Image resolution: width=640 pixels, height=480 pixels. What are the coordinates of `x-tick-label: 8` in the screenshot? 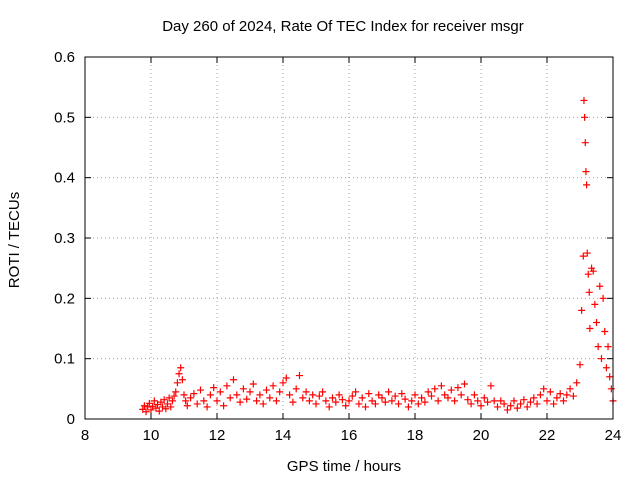 It's located at (85, 435).